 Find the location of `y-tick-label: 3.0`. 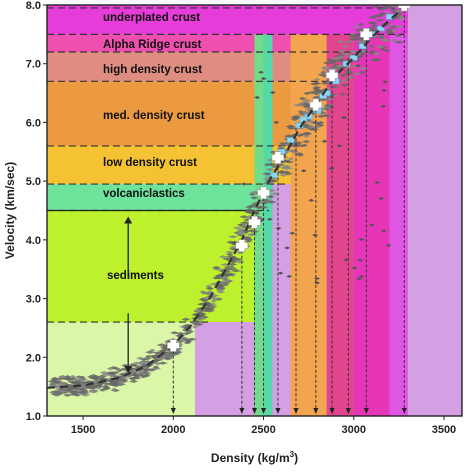

y-tick-label: 3.0 is located at coordinates (33, 300).